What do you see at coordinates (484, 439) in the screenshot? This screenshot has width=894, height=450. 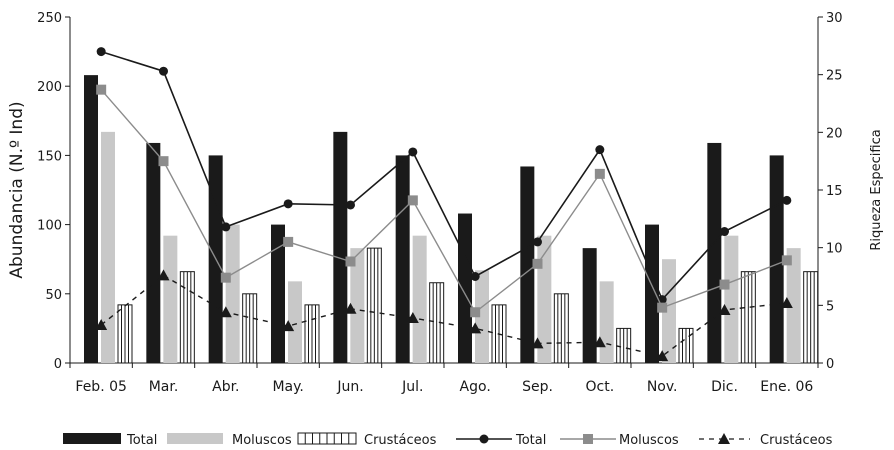 I see `legend-marker-total` at bounding box center [484, 439].